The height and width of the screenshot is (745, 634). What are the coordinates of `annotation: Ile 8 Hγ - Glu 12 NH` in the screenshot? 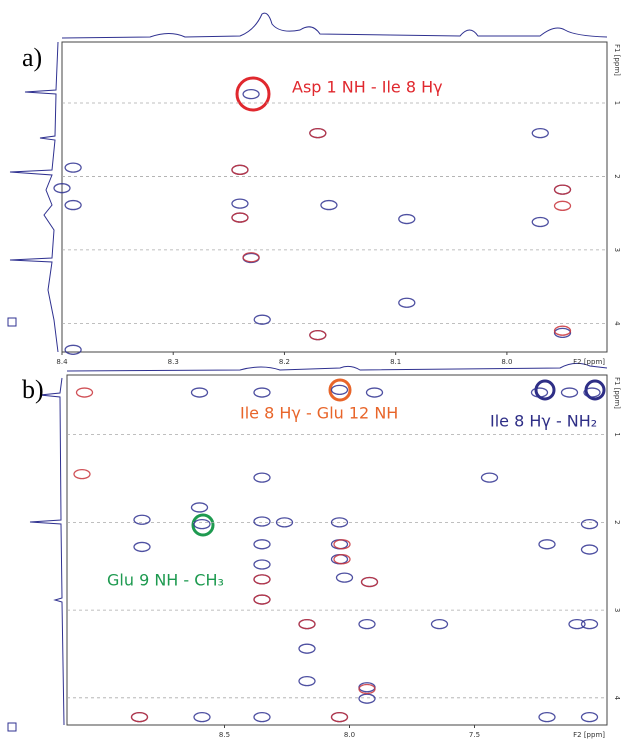 It's located at (319, 413).